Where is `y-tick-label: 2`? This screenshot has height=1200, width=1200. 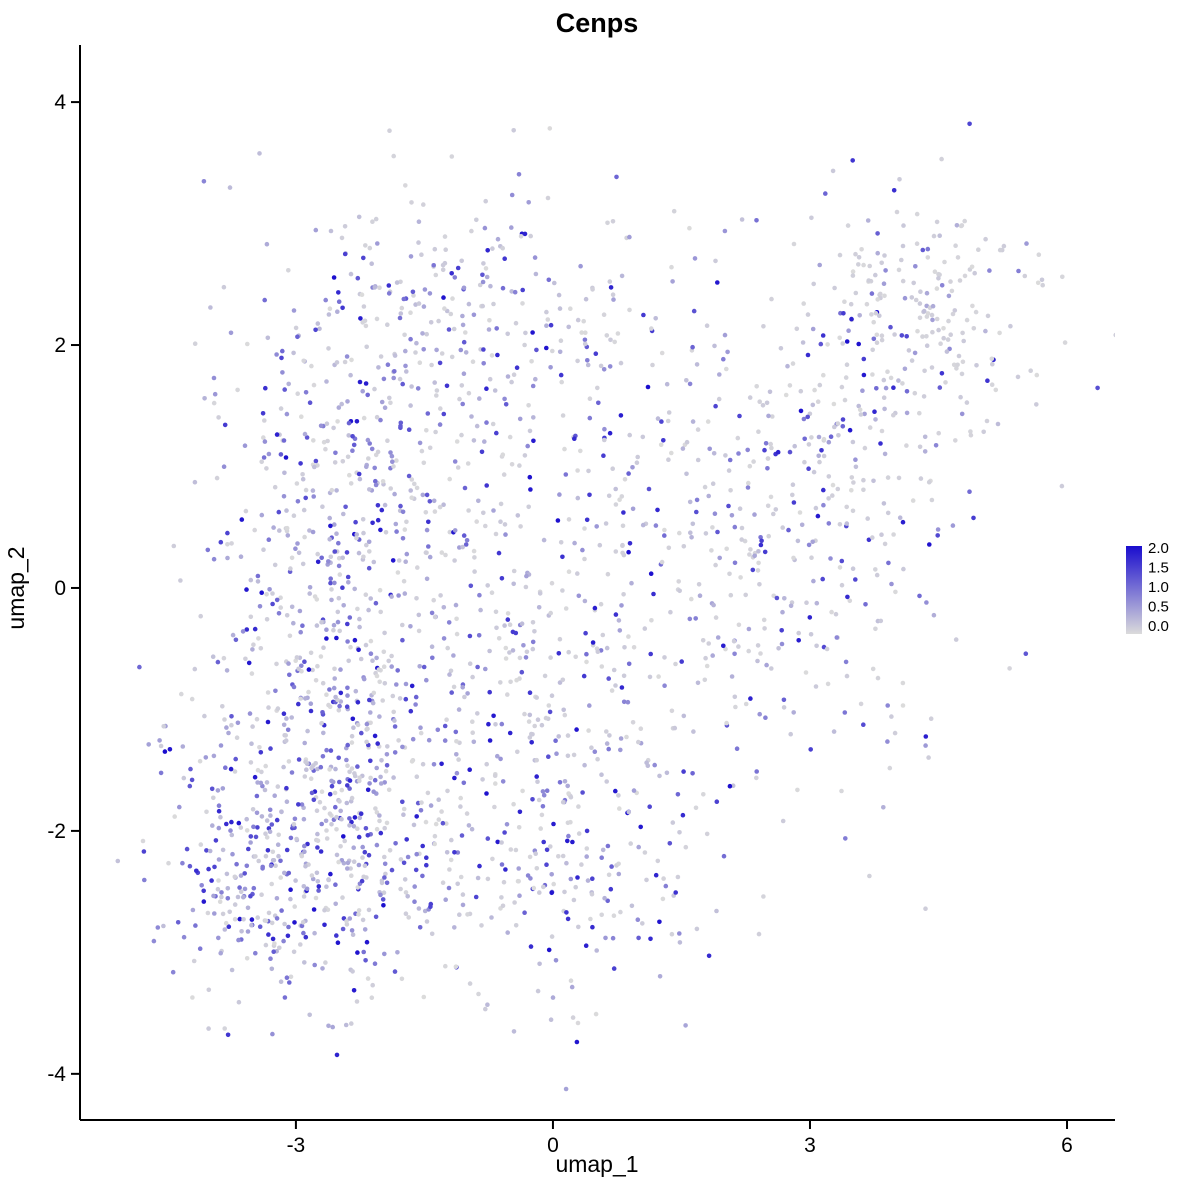
y-tick-label: 2 is located at coordinates (60, 345).